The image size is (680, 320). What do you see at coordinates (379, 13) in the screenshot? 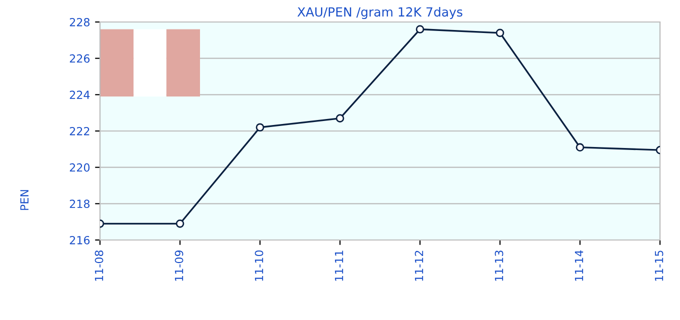
I see `chart-title: XAU/PEN /gram 12K 7days` at bounding box center [379, 13].